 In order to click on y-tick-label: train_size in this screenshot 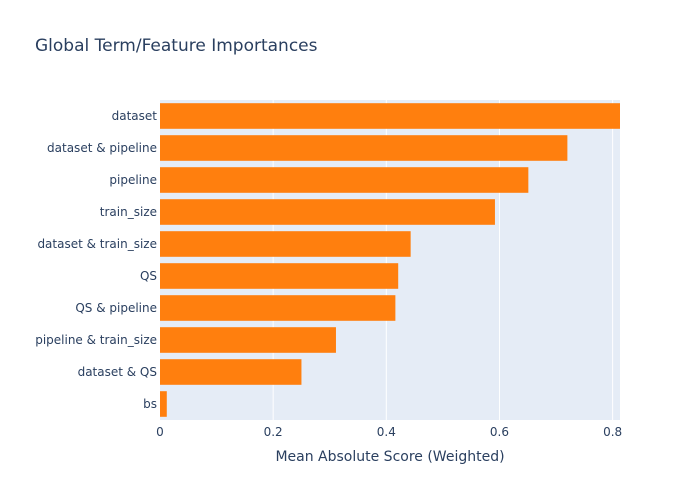, I will do `click(128, 212)`.